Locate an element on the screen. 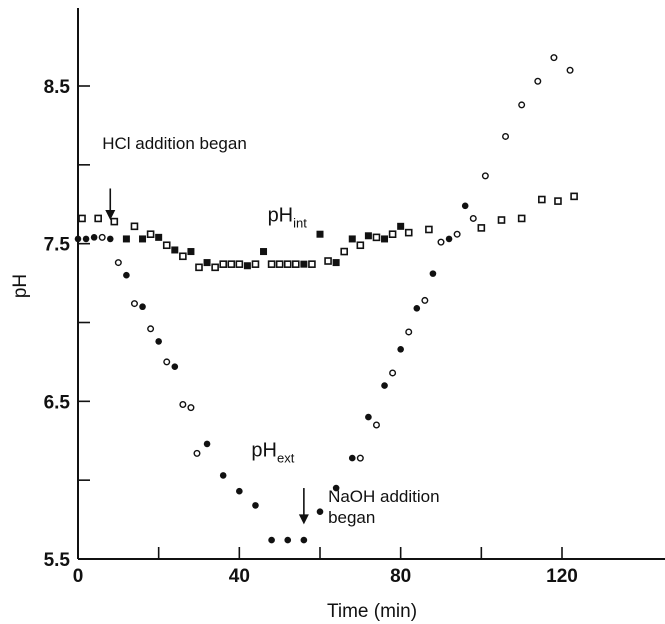  x-tick-label: 40 is located at coordinates (239, 576).